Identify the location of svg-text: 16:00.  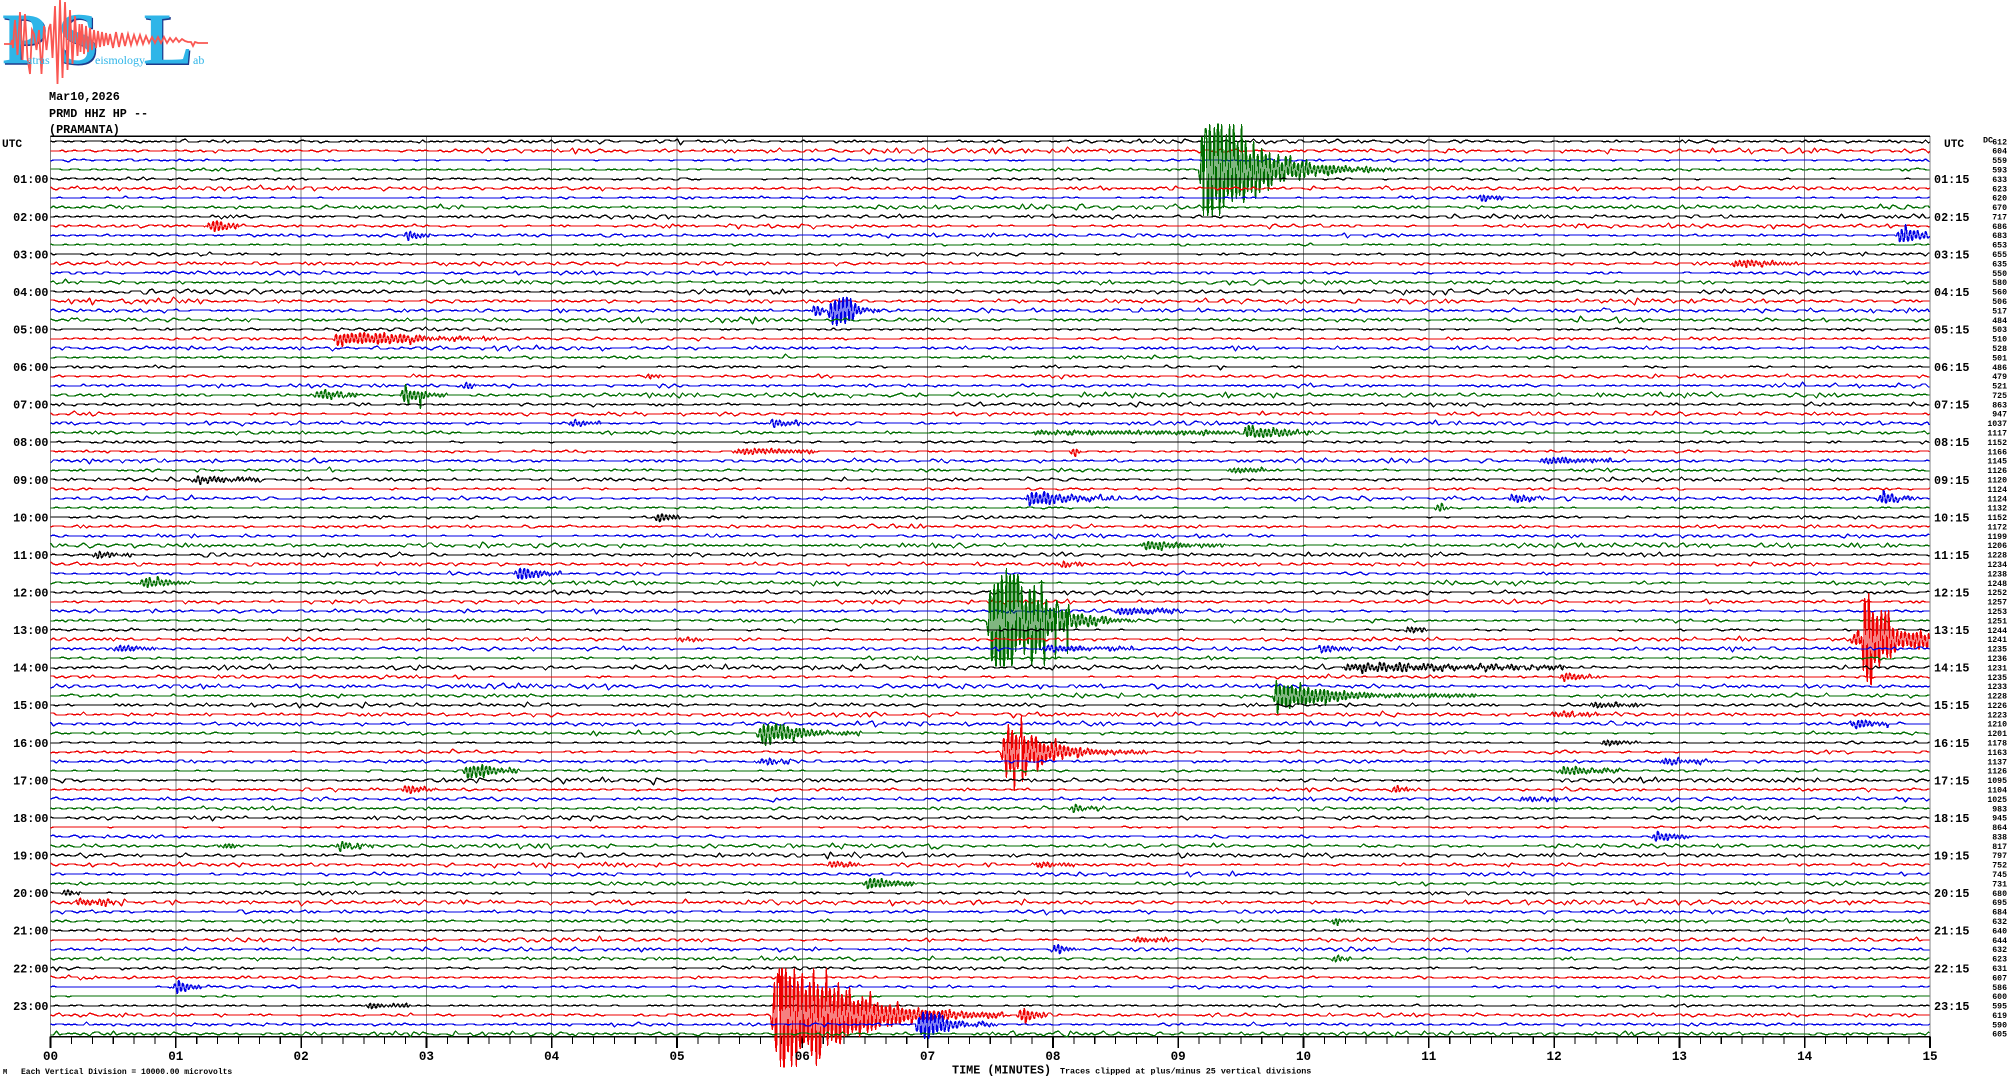
(30, 744).